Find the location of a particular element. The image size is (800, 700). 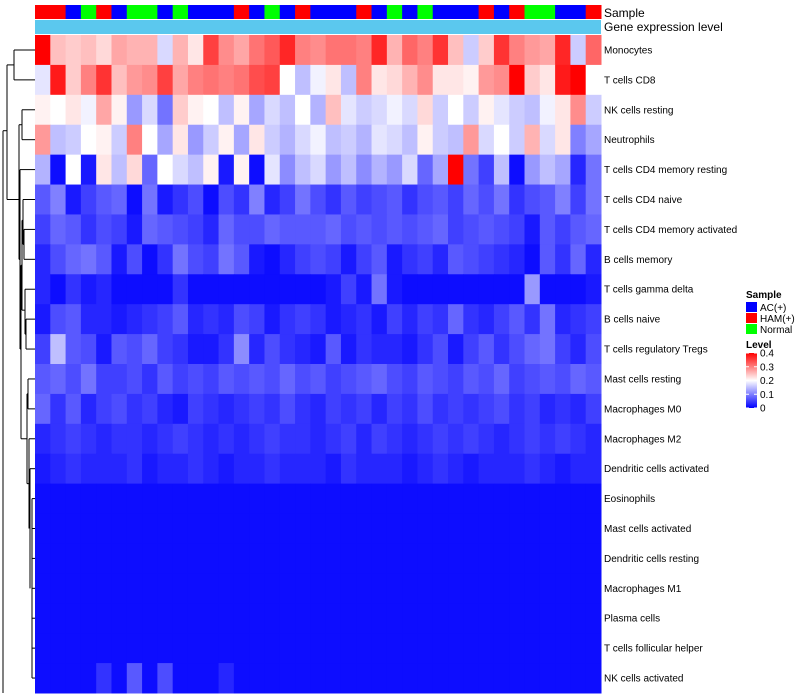

row-label: Eosinophils is located at coordinates (629, 499).